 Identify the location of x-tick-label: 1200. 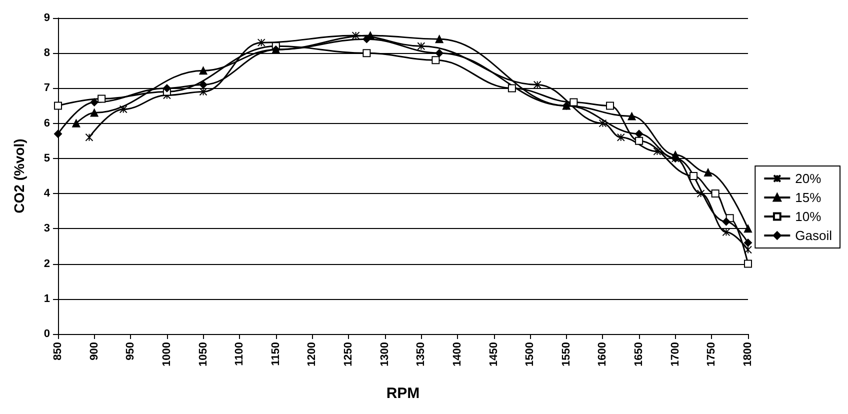
(312, 354).